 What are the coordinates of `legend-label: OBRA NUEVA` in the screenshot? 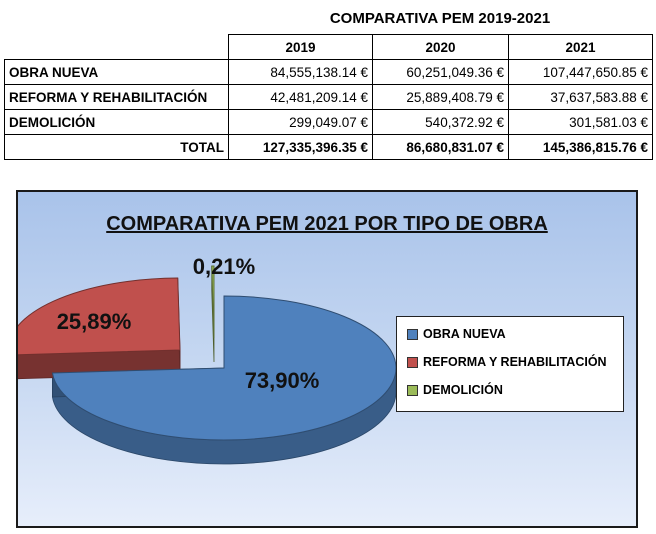 It's located at (464, 334).